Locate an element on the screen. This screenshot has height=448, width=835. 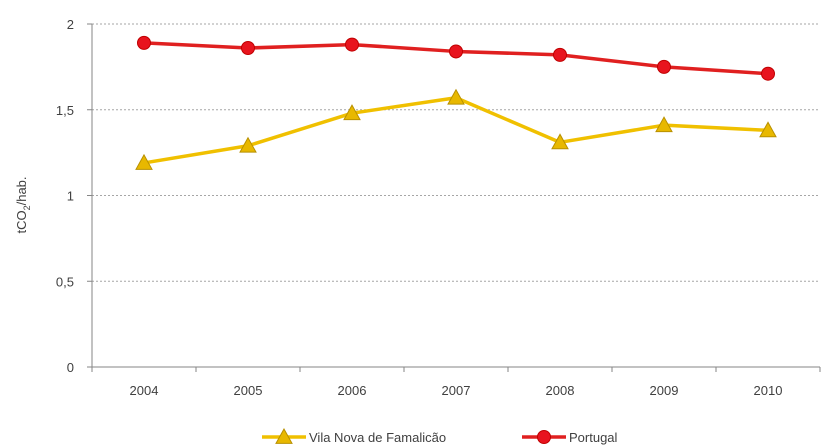
legend-item: Portugal is located at coordinates (570, 437).